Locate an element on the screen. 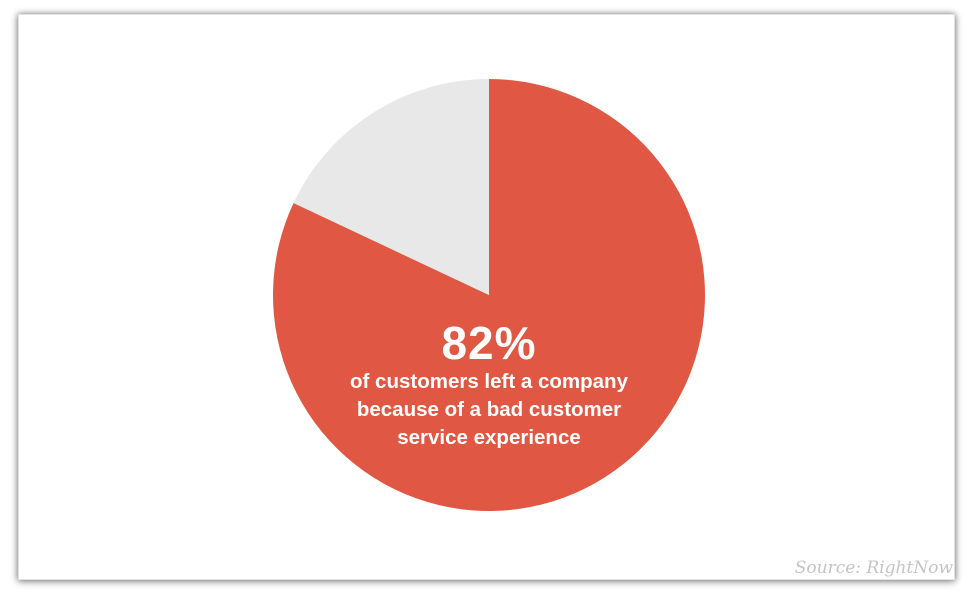 Image resolution: width=975 pixels, height=598 pixels. annotation-line-1: of customers left a company is located at coordinates (489, 381).